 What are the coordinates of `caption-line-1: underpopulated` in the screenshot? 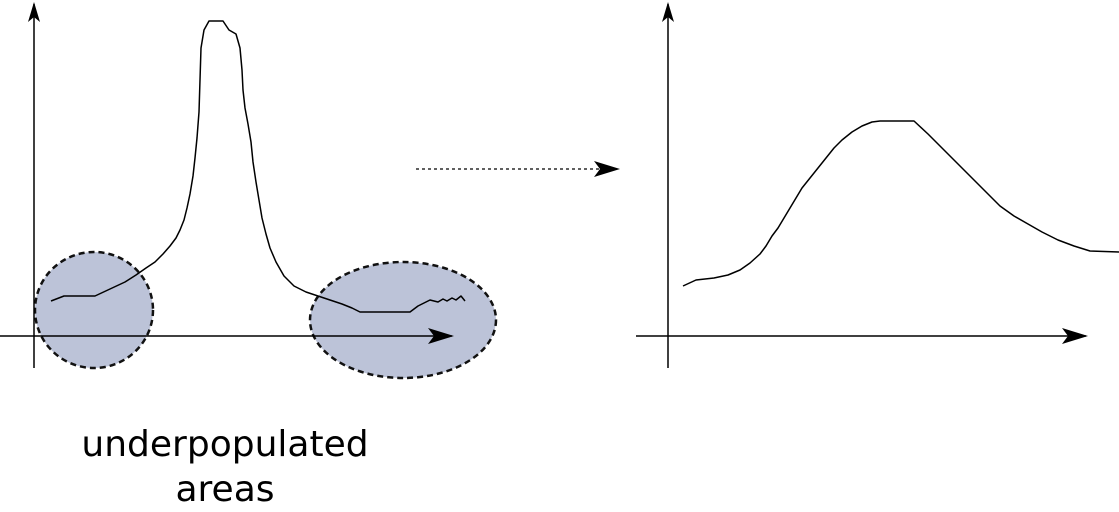 It's located at (225, 444).